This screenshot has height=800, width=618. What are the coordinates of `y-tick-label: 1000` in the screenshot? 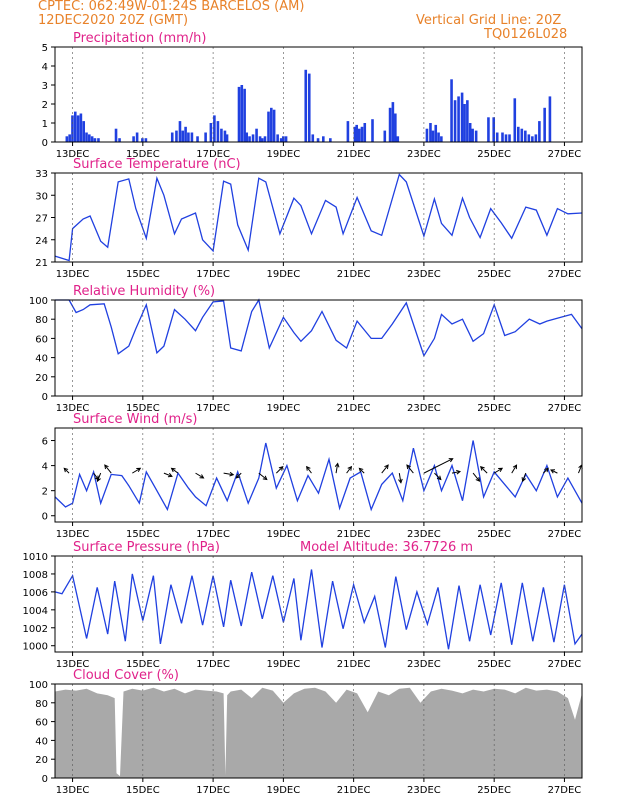 It's located at (35, 647).